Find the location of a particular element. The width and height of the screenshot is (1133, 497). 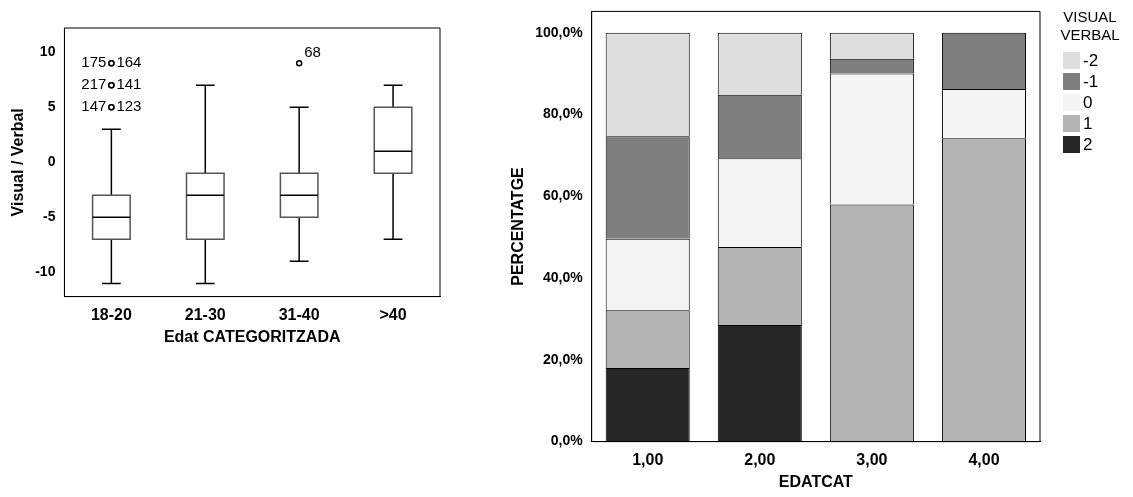

annotation: 147 is located at coordinates (94, 106).